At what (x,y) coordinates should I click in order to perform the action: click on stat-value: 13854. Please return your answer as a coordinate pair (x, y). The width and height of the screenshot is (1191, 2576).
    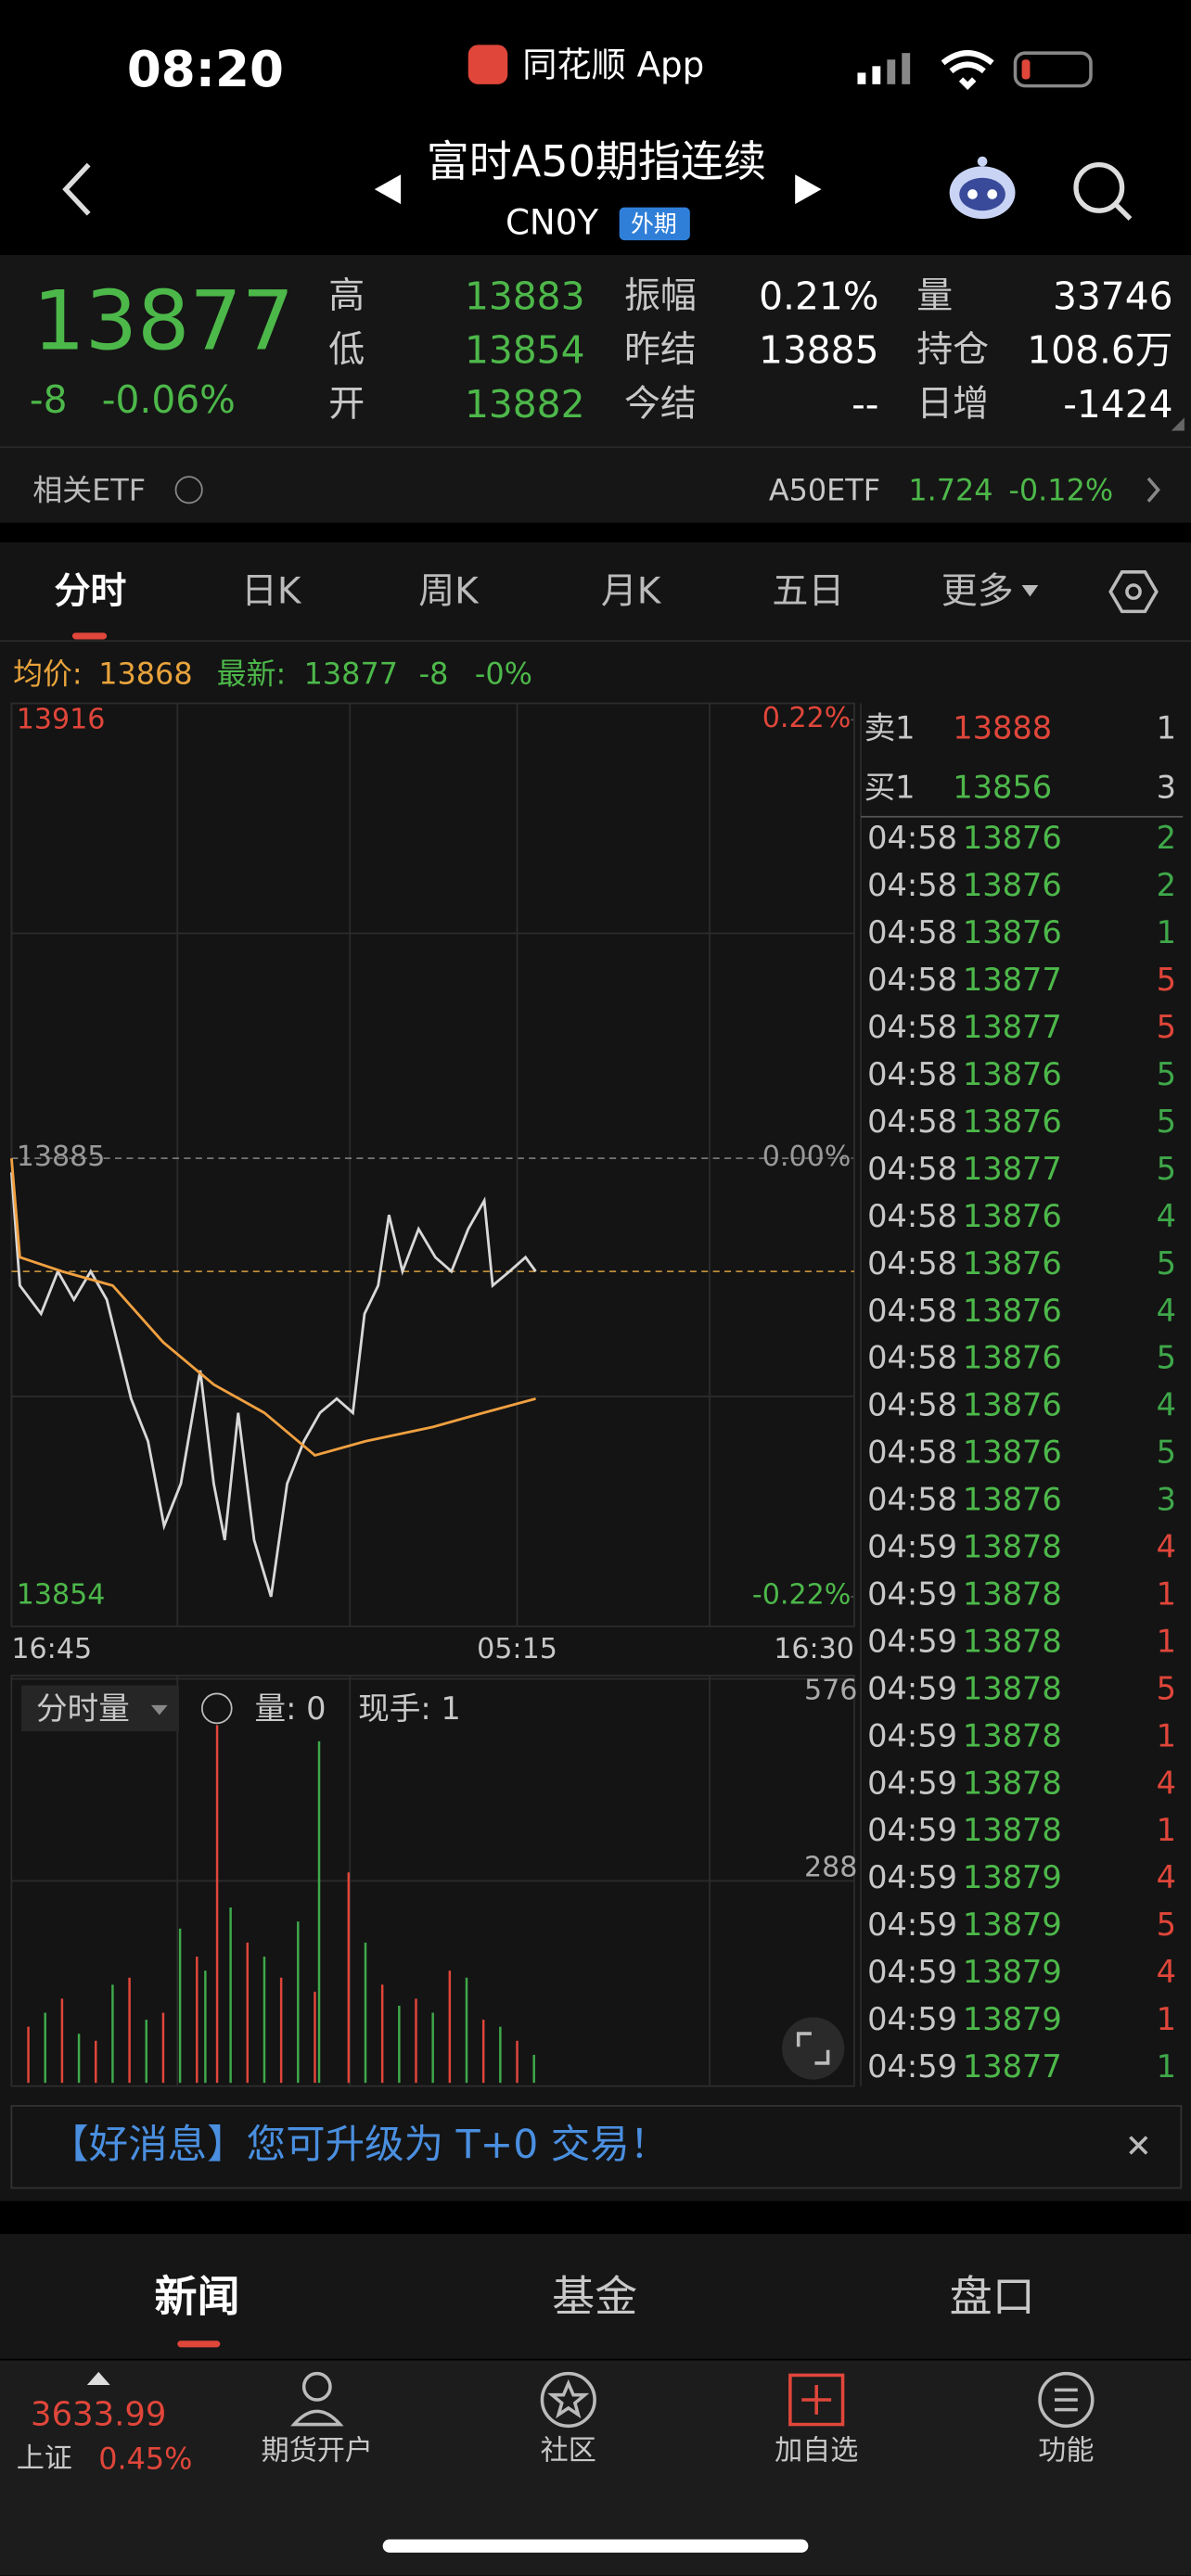
    Looking at the image, I should click on (525, 350).